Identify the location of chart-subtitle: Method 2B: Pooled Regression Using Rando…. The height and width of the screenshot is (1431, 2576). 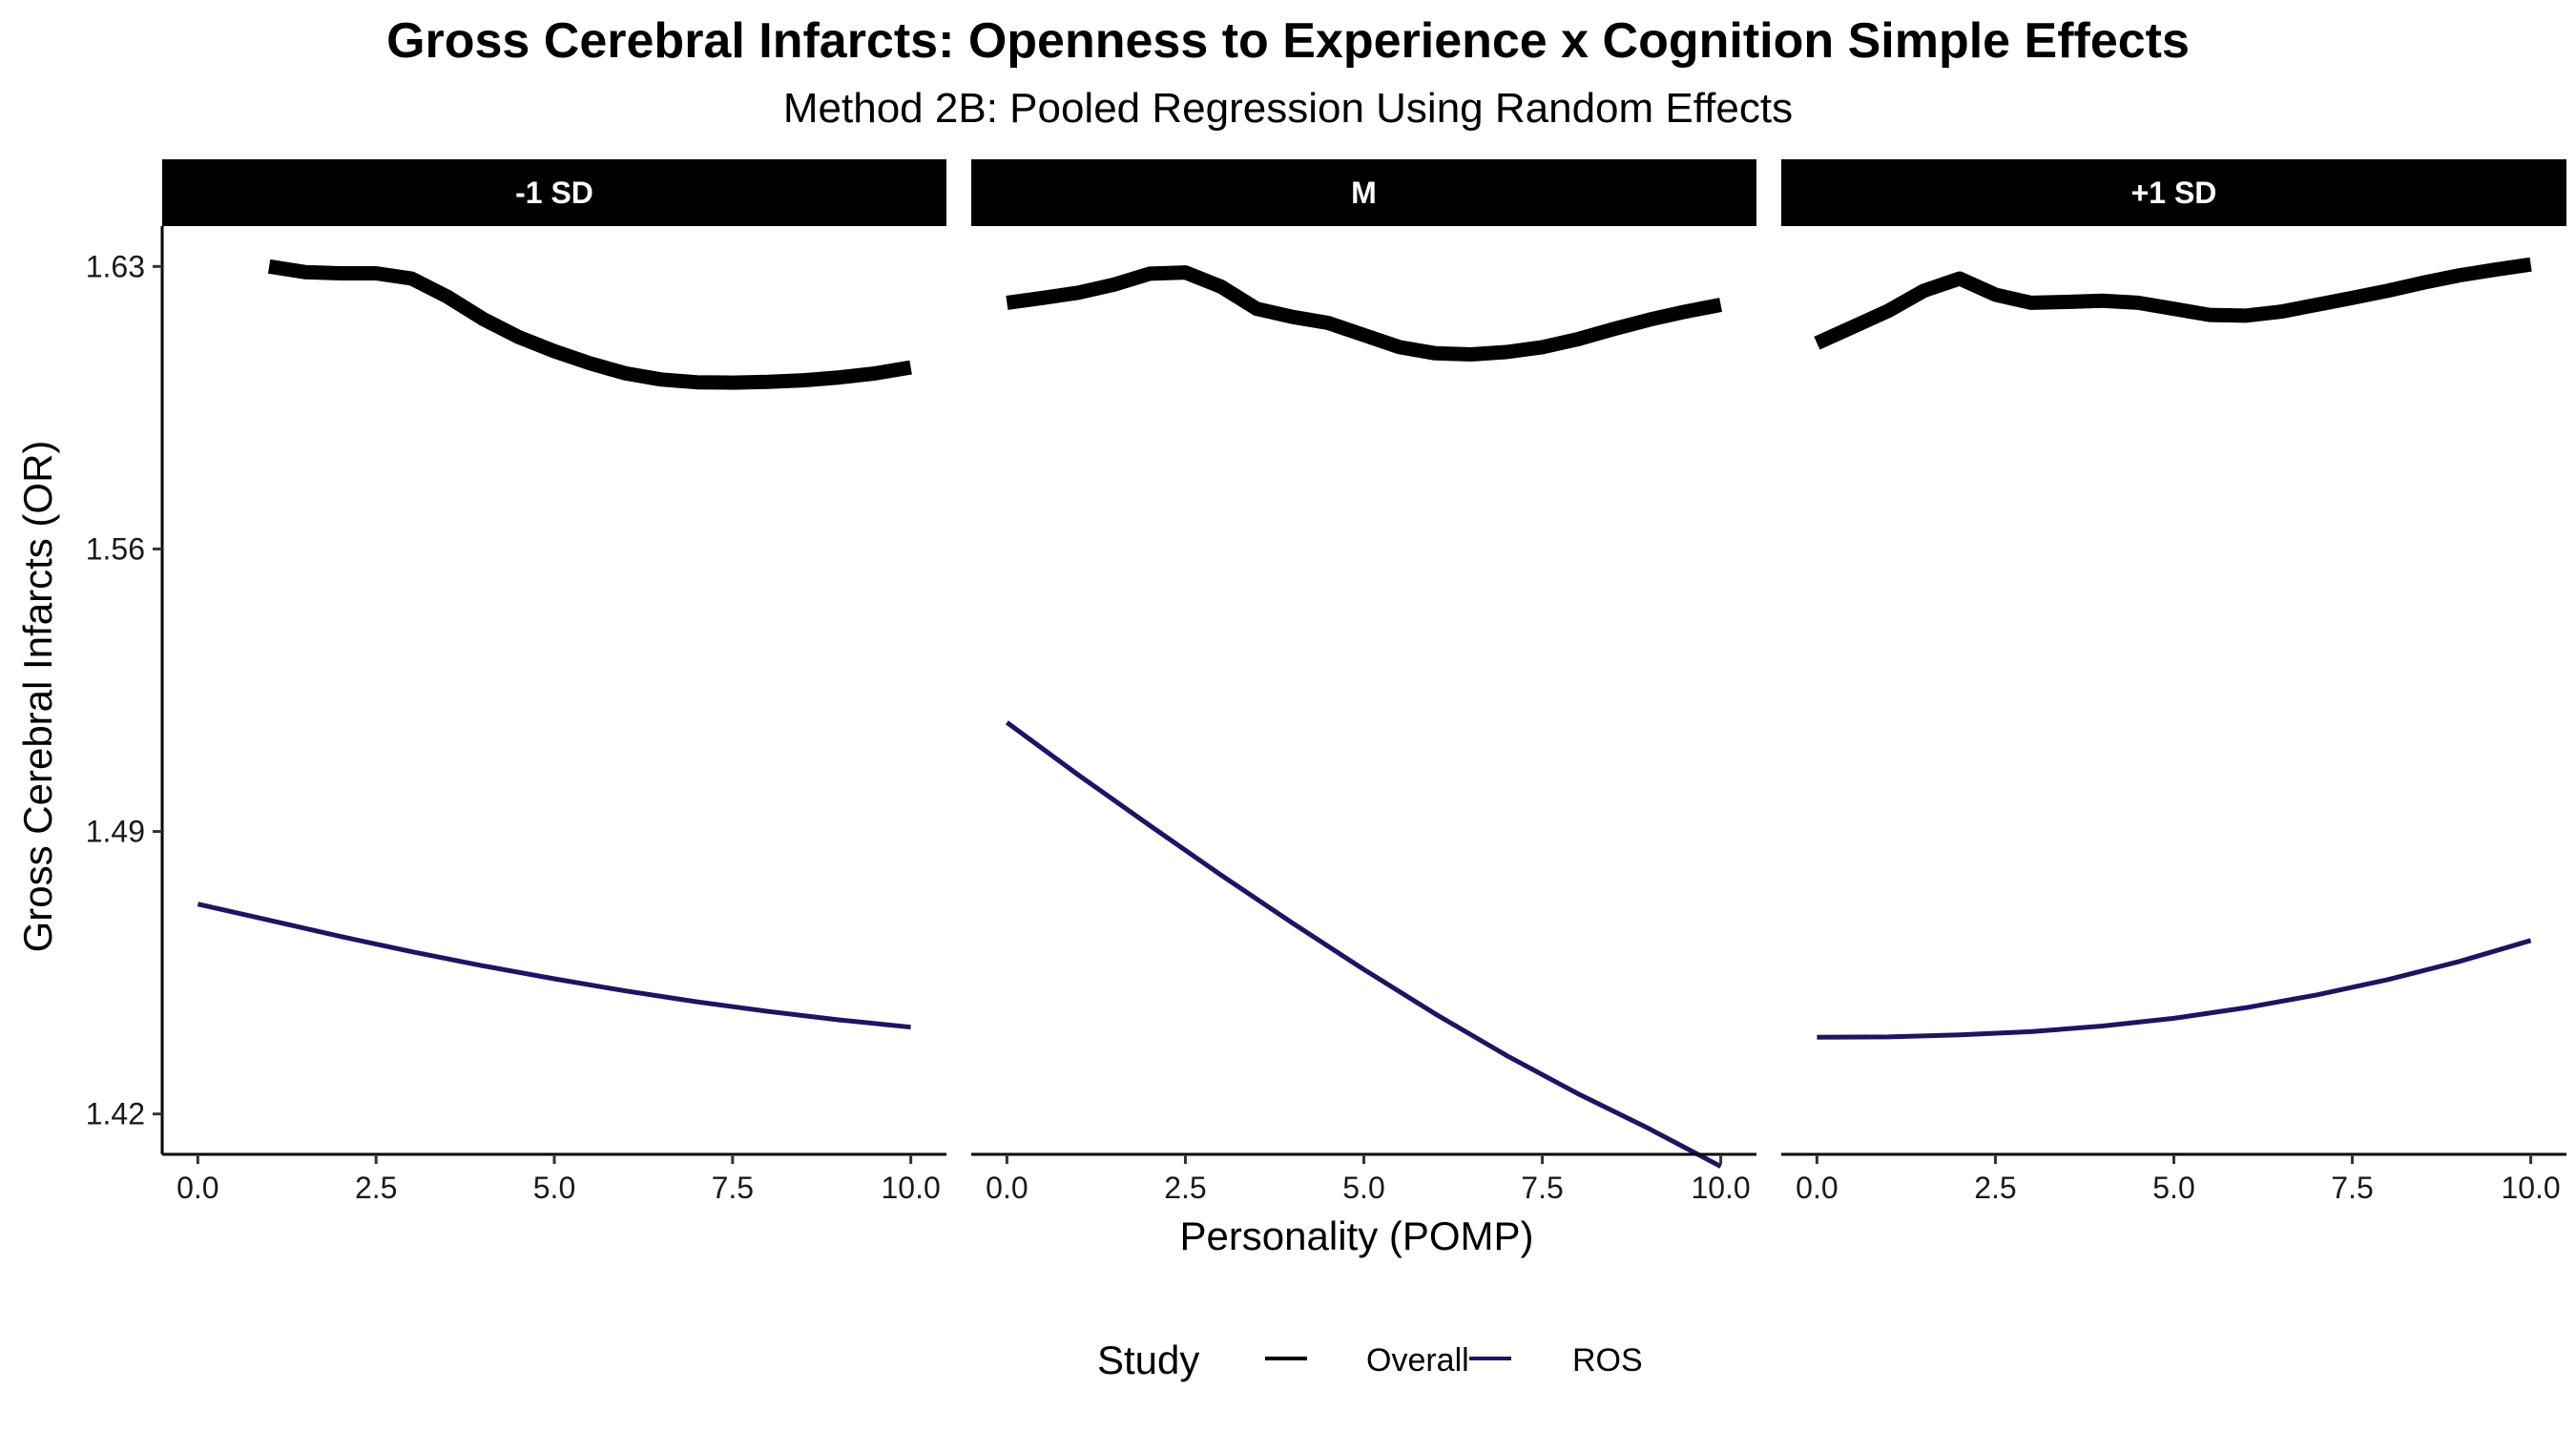
(1288, 108).